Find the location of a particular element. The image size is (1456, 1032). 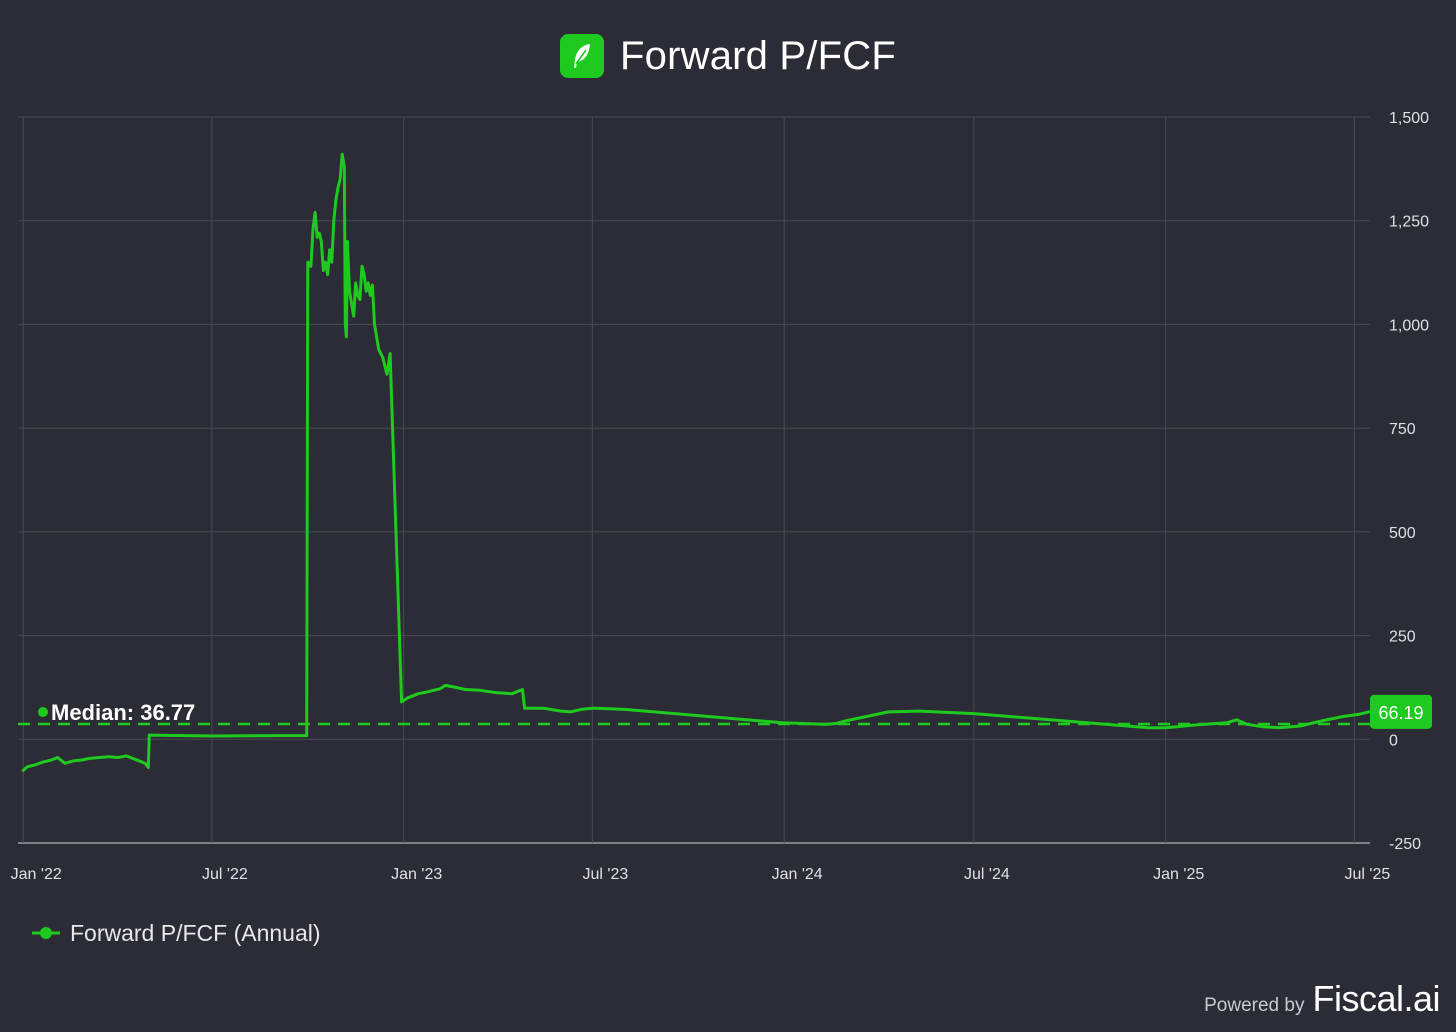

x-tick-label: Jan '25 is located at coordinates (1178, 874).